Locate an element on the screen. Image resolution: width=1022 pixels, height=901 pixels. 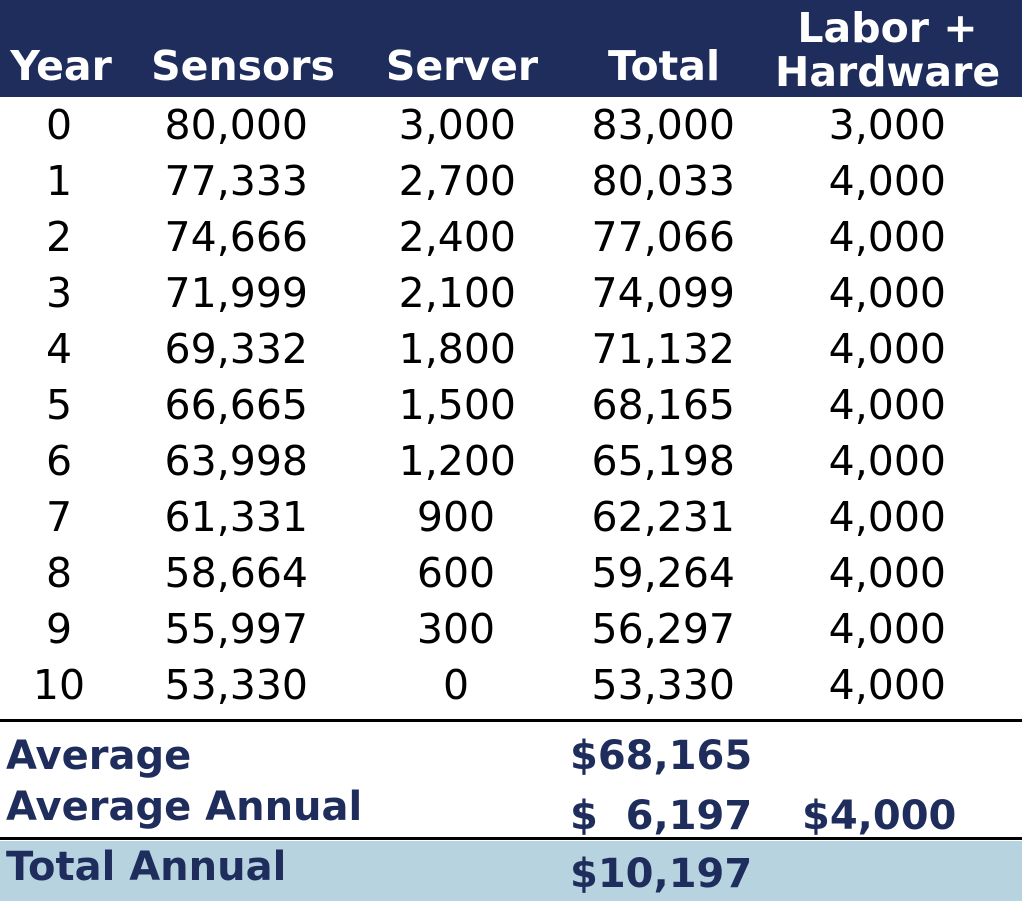
cell-year: 0 is located at coordinates (59, 125).